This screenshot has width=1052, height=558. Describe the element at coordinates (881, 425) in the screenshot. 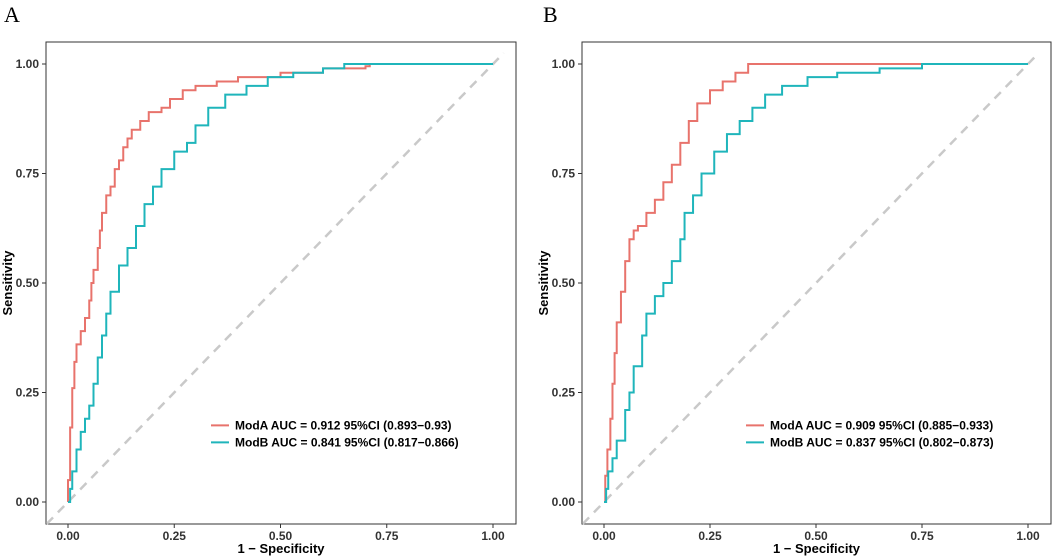

I see `legend-entry: ModA AUC = 0.909 95%CI (0.885−0.933)` at that location.